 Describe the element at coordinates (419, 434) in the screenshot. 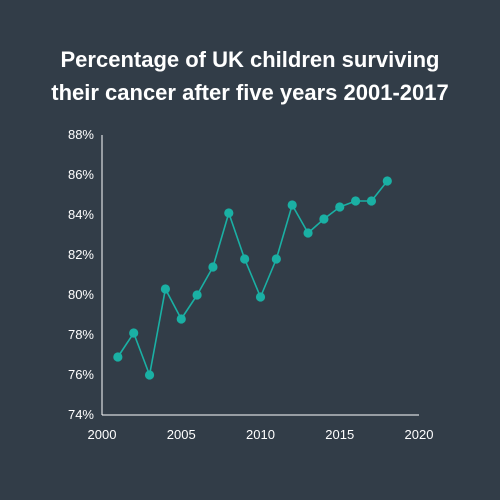

I see `x-tick-label: 2020` at that location.